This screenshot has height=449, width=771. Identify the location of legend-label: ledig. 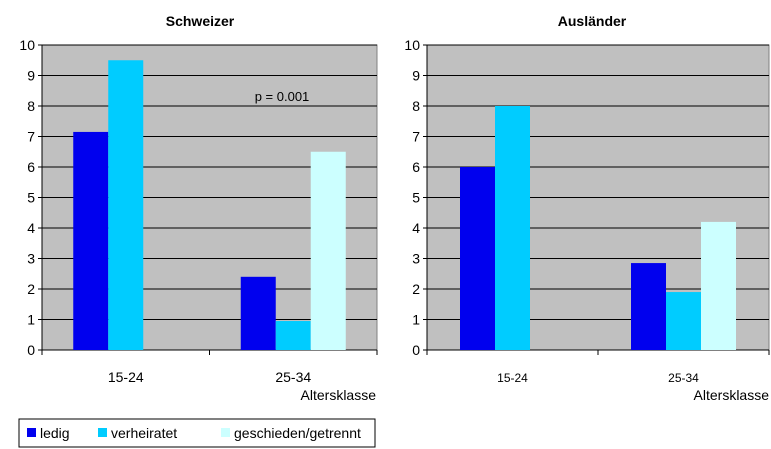
(55, 433).